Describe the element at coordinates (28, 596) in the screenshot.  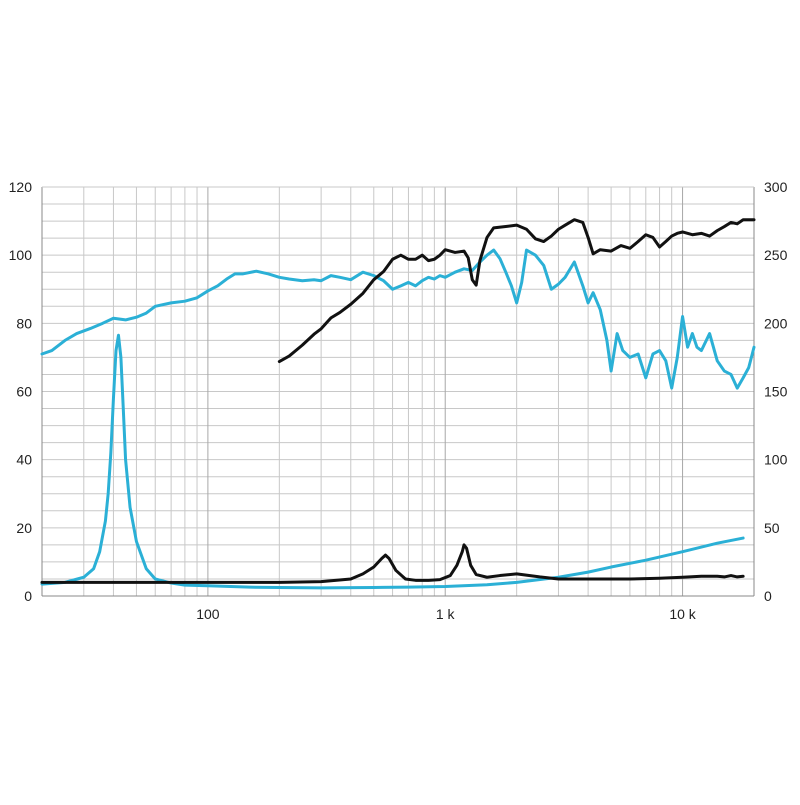
I see `y-left-tick-label: 0` at that location.